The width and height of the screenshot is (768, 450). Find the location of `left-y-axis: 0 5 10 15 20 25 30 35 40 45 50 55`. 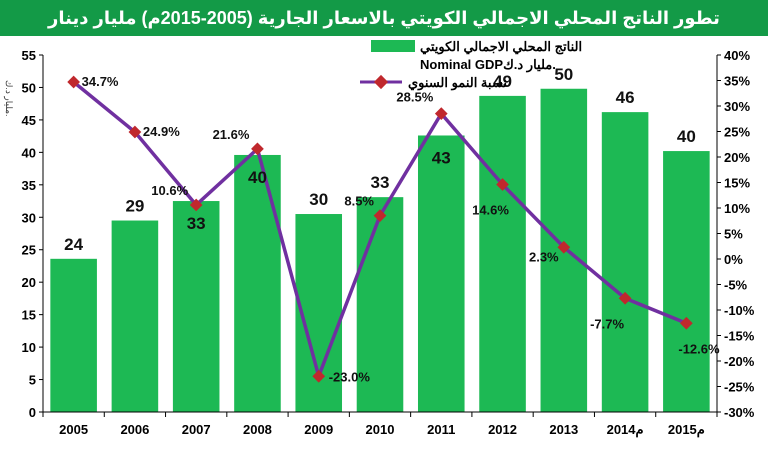

left-y-axis: 0 5 10 15 20 25 30 35 40 45 50 55 is located at coordinates (33, 234).